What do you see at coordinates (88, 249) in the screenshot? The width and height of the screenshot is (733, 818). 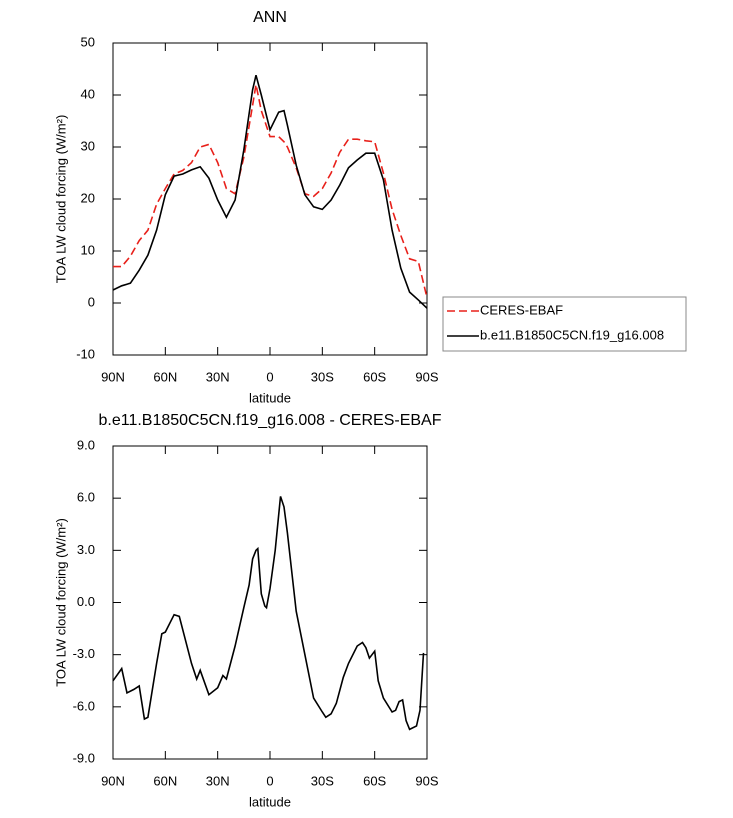 I see `y-tick-label: 10` at bounding box center [88, 249].